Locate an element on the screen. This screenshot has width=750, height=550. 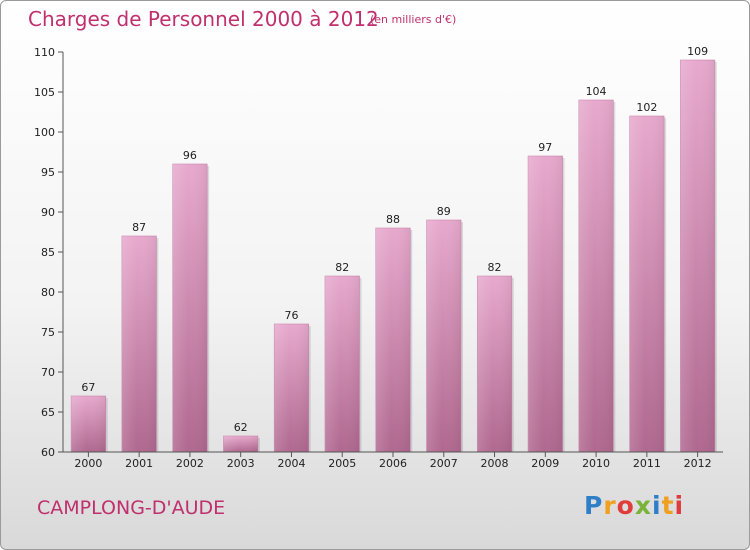
y-tick-label: 110 is located at coordinates (44, 52).